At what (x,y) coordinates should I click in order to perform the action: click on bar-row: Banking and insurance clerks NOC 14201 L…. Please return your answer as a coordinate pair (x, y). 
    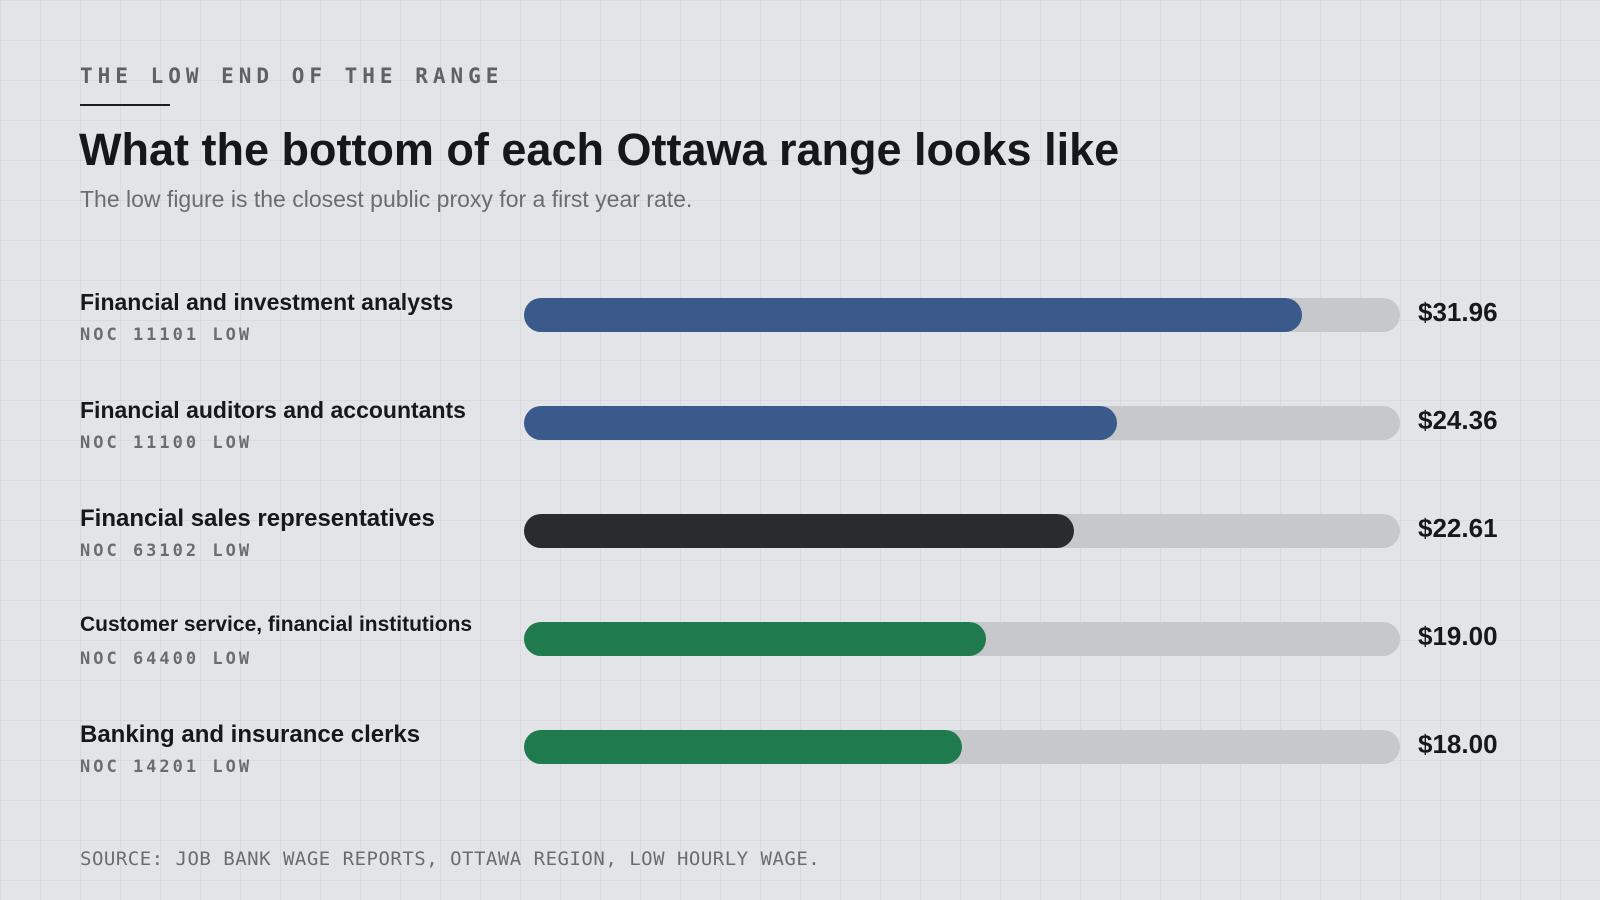
    Looking at the image, I should click on (800, 755).